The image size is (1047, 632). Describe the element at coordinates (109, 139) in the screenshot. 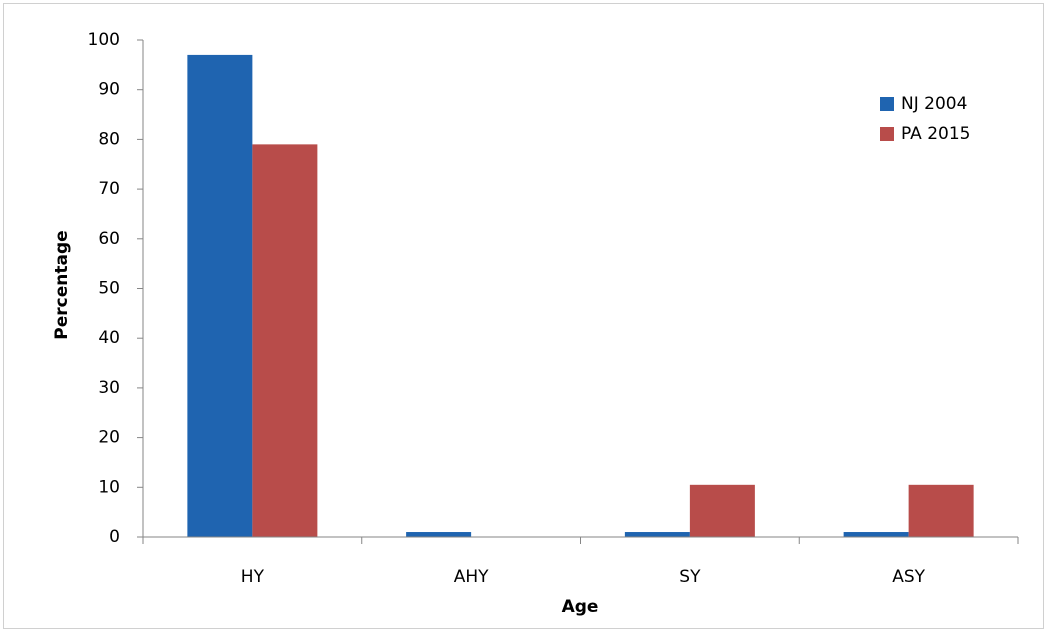

I see `y-tick-label: 80` at that location.